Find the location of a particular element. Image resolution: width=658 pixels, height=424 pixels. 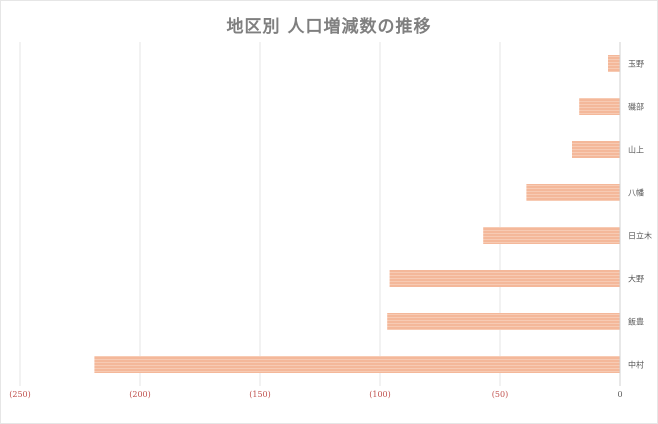

bar-飯豊 is located at coordinates (503, 321).